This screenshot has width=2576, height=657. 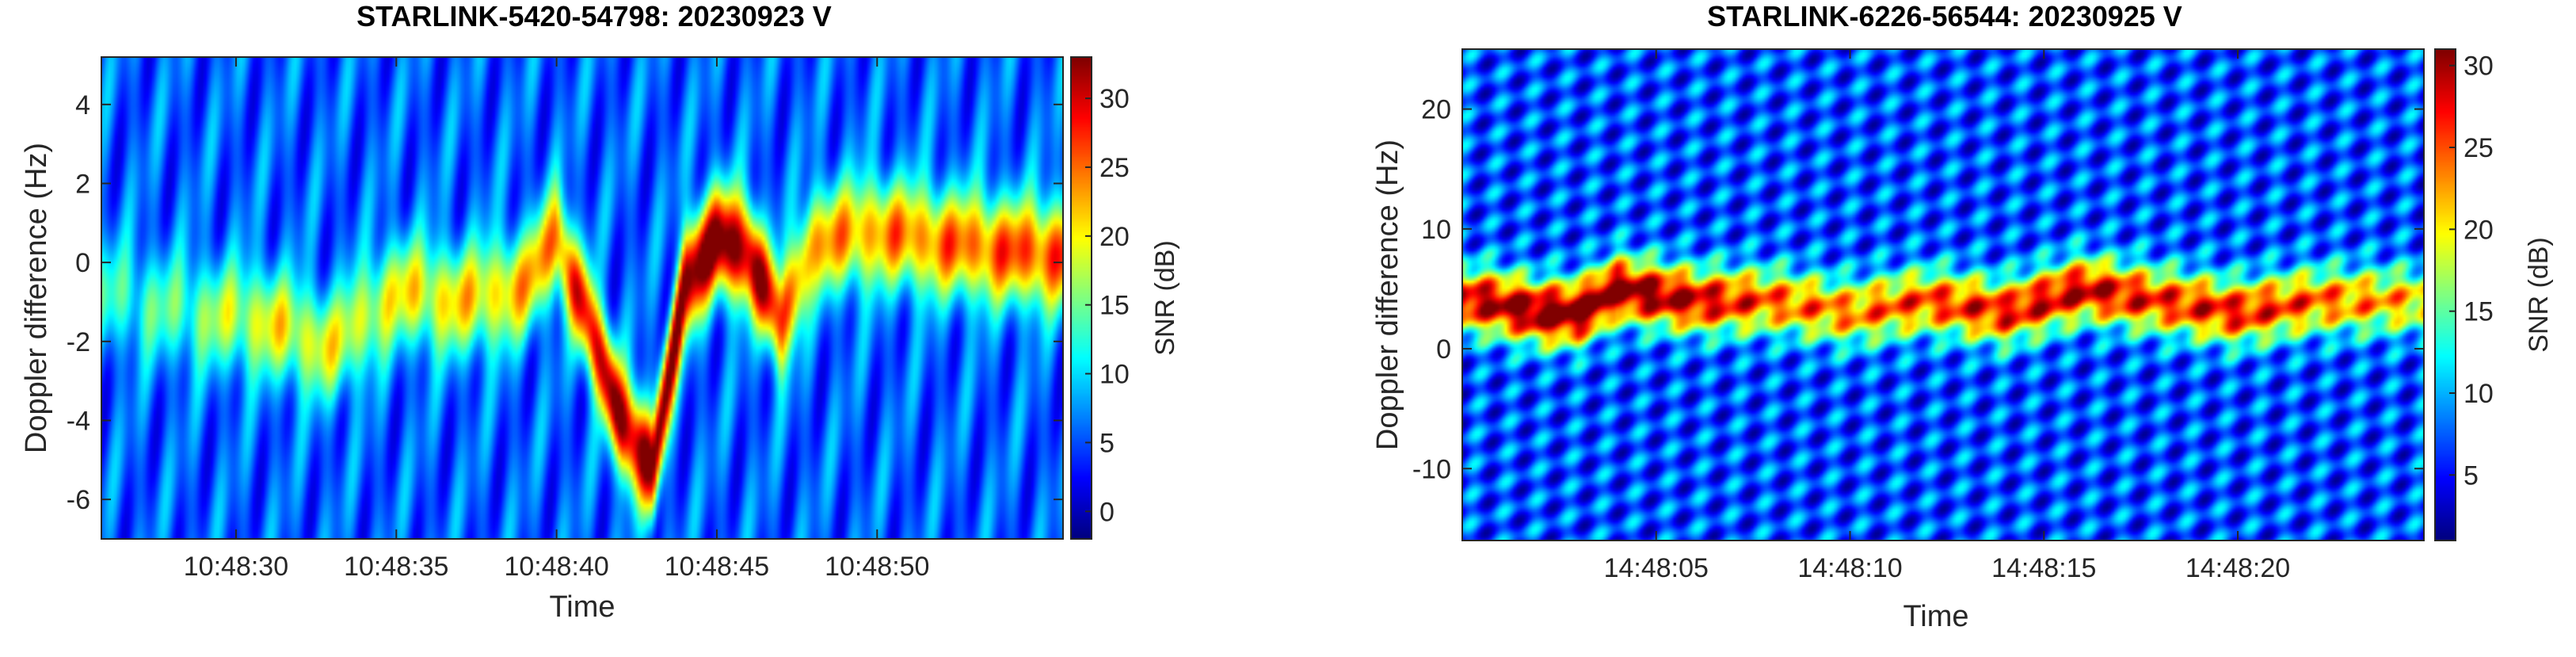 What do you see at coordinates (83, 184) in the screenshot?
I see `y-tick-label: 2` at bounding box center [83, 184].